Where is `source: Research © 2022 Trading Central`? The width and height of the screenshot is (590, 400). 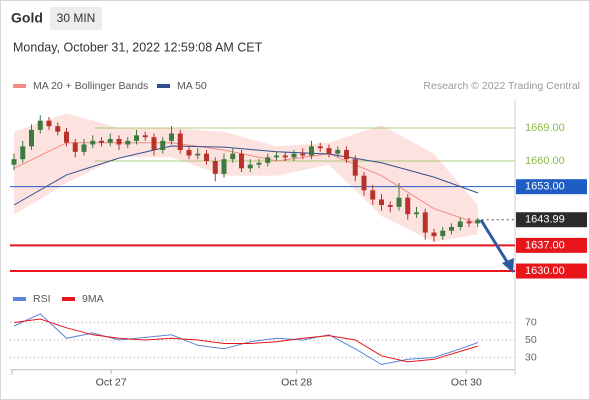 source: Research © 2022 Trading Central is located at coordinates (501, 86).